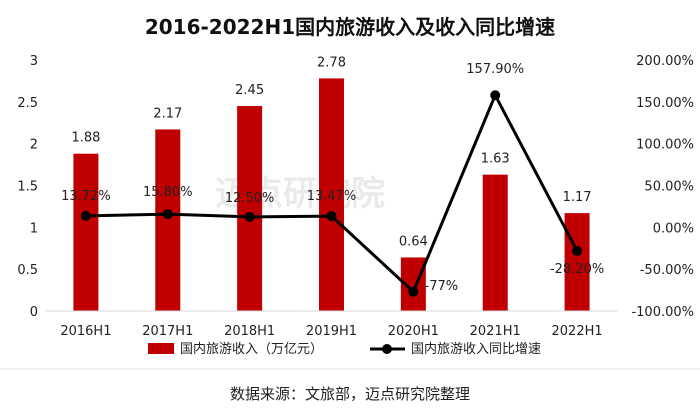  Describe the element at coordinates (27, 187) in the screenshot. I see `y-left-tick-label: 1.5` at that location.